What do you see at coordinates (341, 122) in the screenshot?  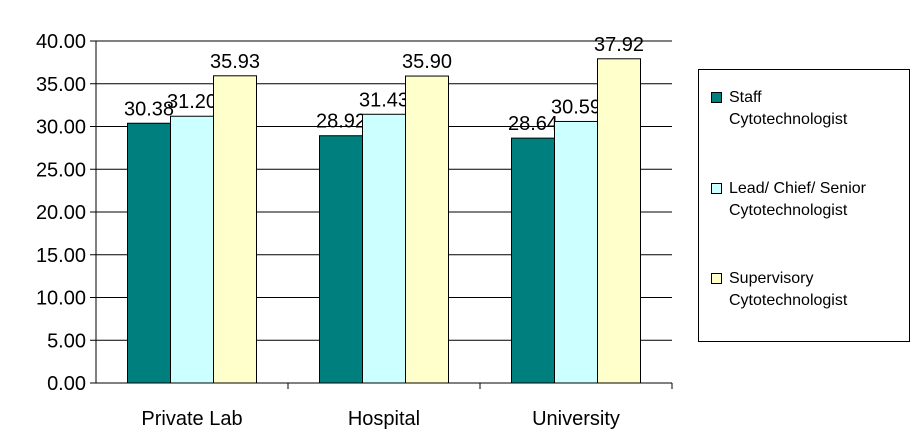 I see `data-label: 28.92` at bounding box center [341, 122].